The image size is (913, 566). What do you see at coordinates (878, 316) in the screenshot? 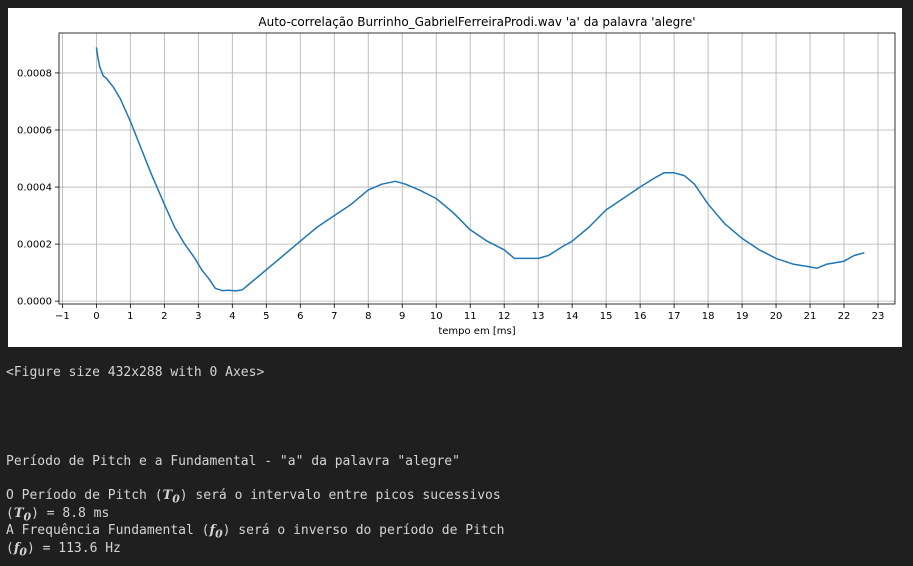
I see `x-tick-label: 23` at bounding box center [878, 316].